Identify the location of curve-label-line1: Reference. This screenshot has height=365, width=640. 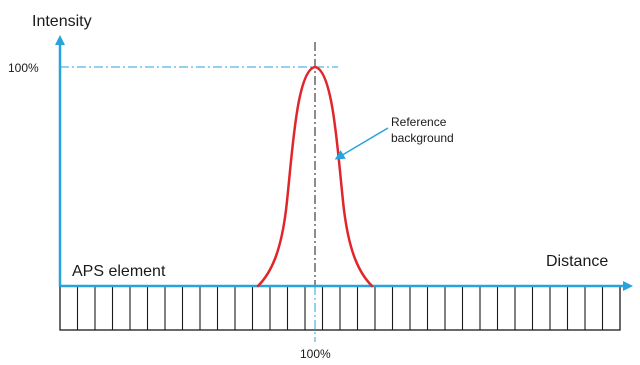
(419, 122).